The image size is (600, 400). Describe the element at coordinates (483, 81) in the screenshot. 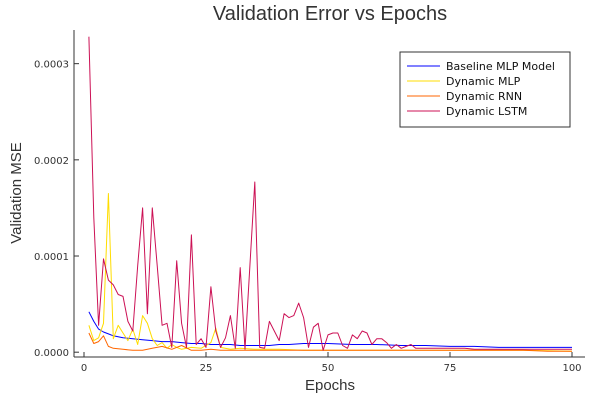

I see `legend-label-dynamic-mlp: Dynamic MLP` at that location.